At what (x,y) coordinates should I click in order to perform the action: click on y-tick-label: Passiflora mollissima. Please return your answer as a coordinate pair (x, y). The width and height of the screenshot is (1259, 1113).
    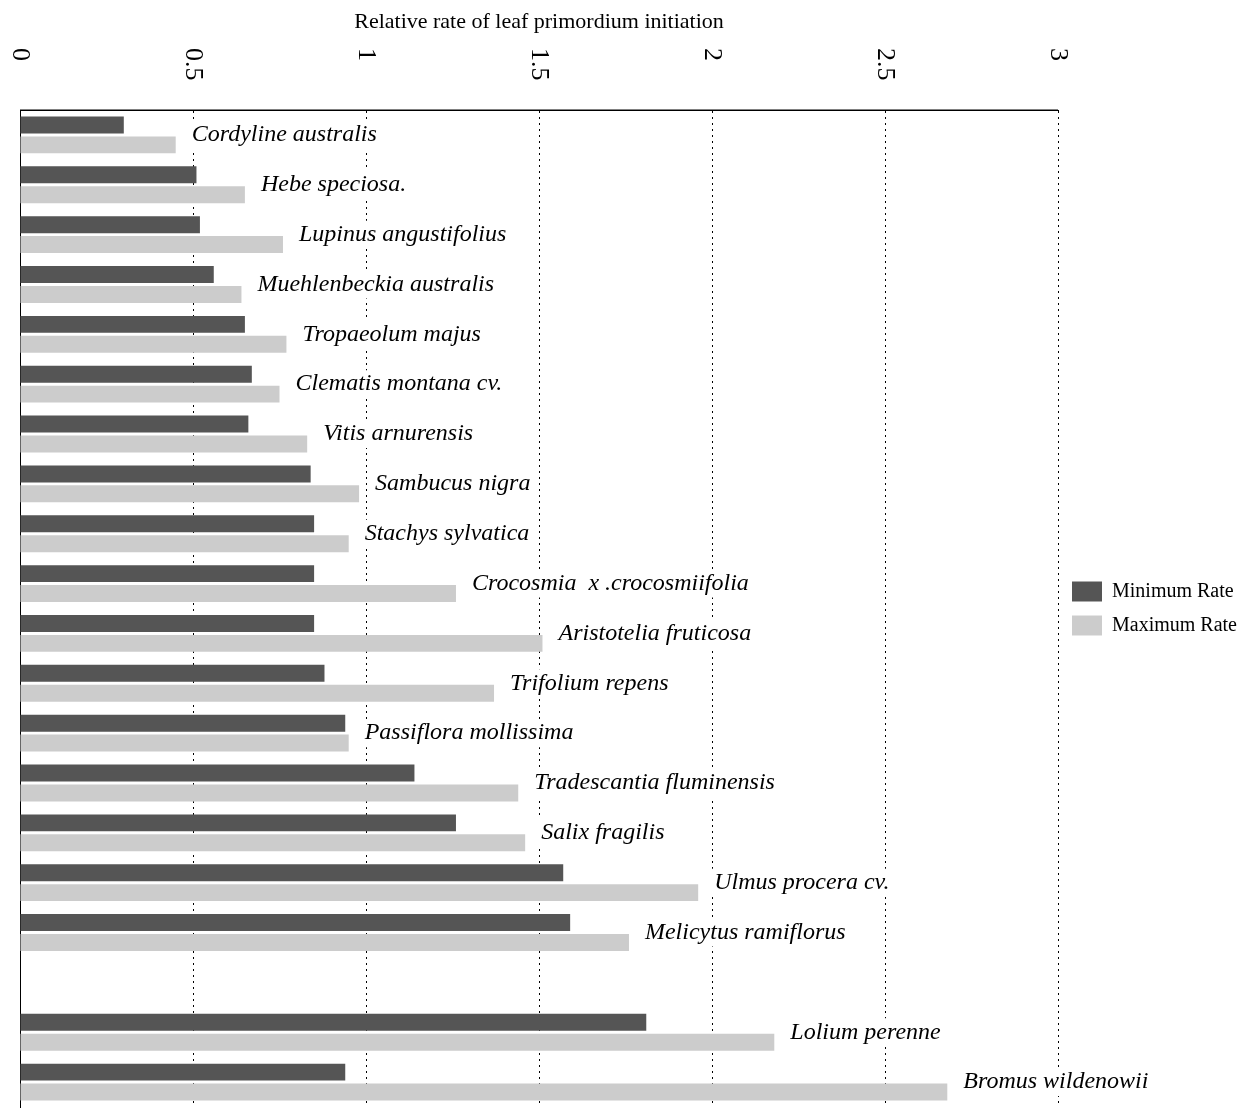
    Looking at the image, I should click on (468, 731).